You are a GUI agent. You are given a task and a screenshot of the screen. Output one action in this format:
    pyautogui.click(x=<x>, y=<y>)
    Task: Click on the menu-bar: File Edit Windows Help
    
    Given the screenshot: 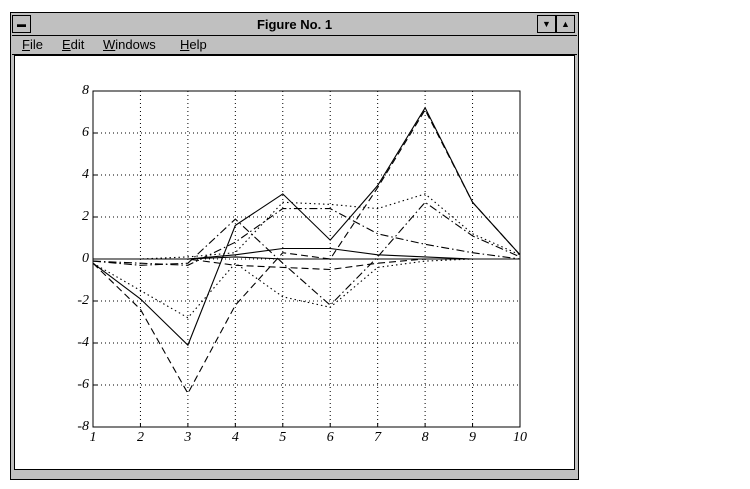 What is the action you would take?
    pyautogui.click(x=294, y=45)
    